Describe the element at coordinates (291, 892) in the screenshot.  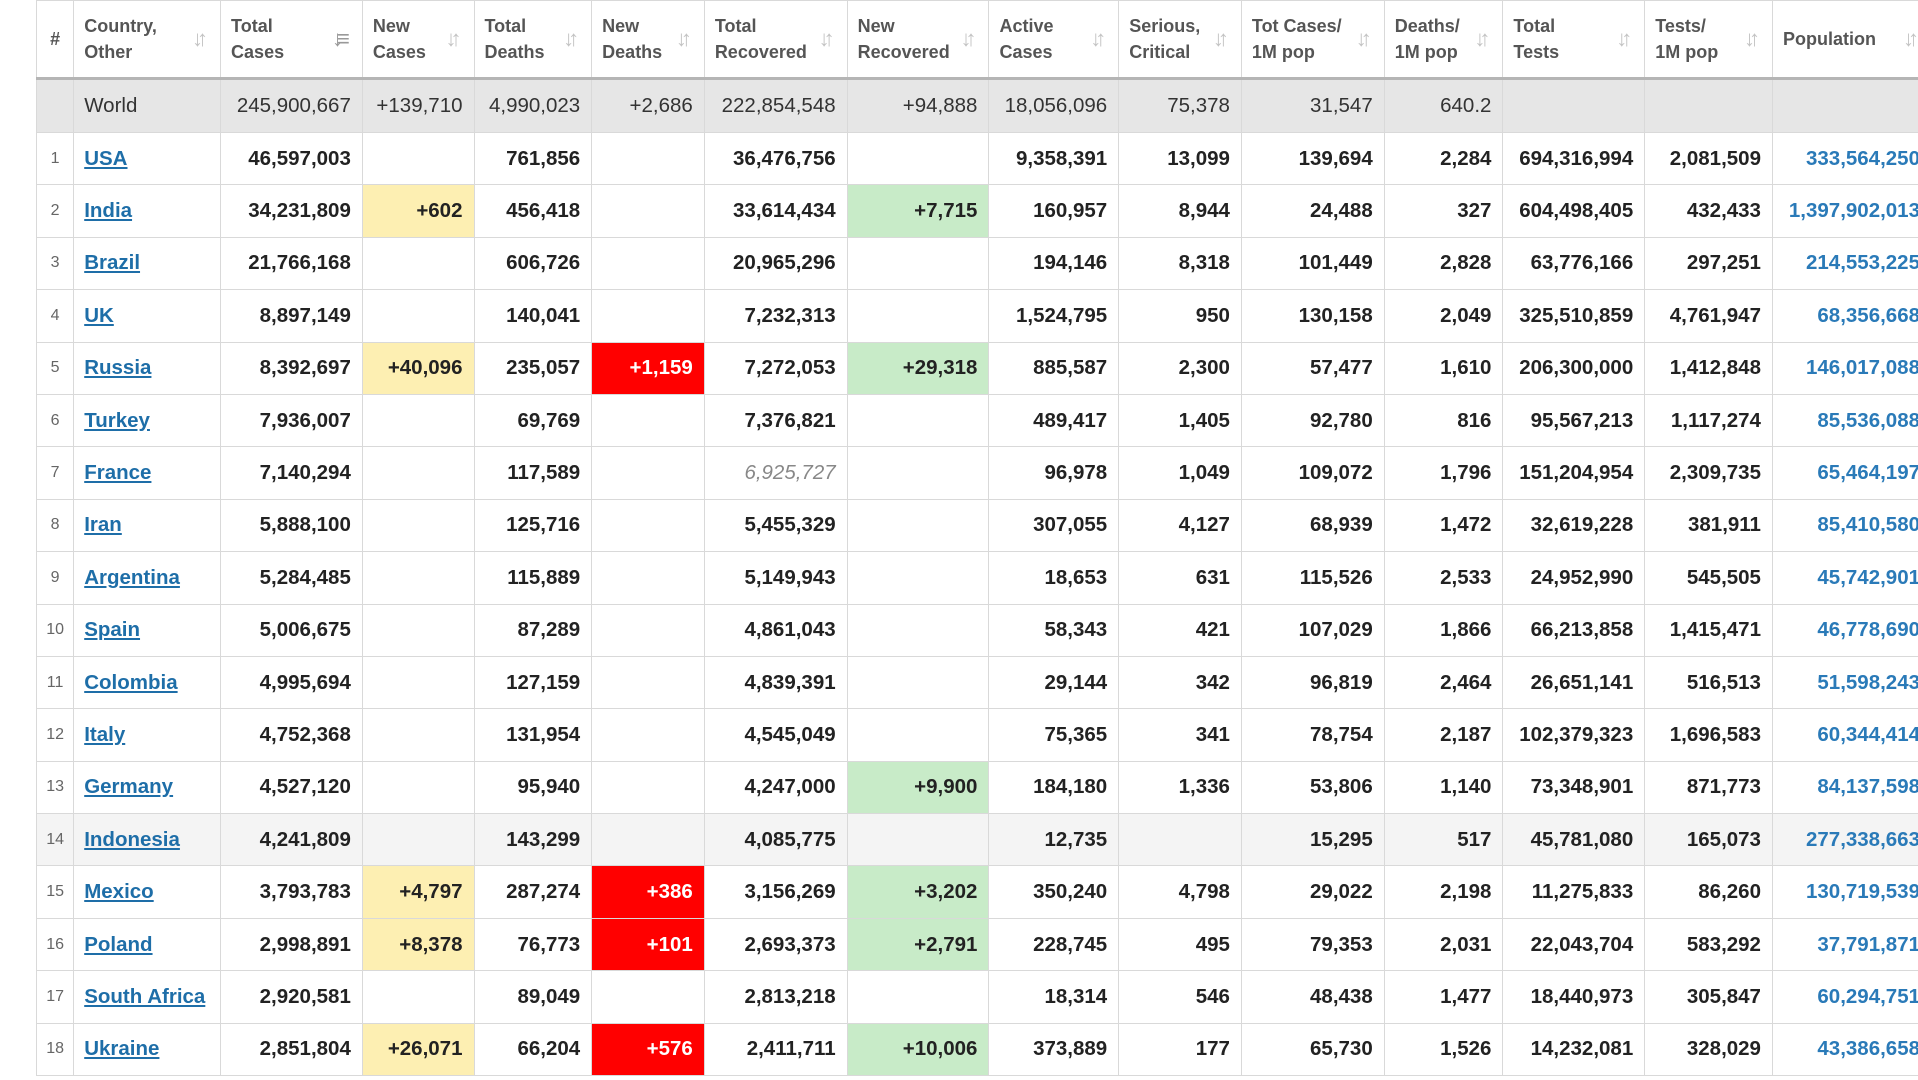
I see `total-cases-cell: 3,793,783` at that location.